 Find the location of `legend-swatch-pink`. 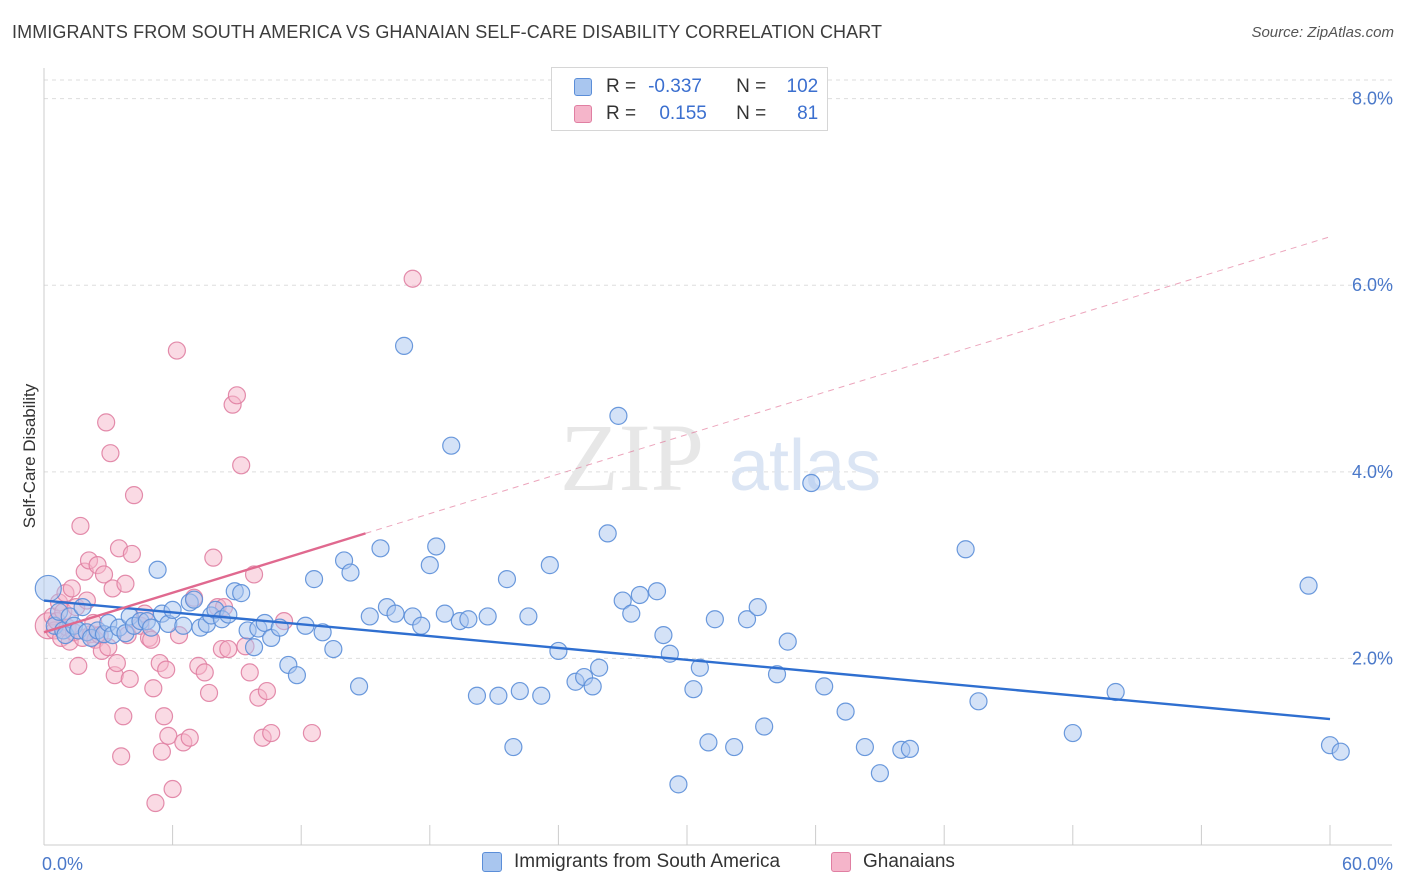

legend-swatch-pink is located at coordinates (583, 114).